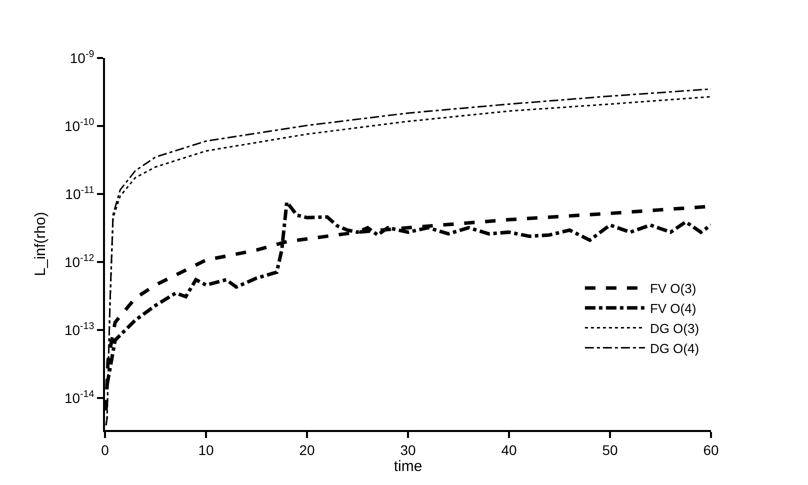  What do you see at coordinates (675, 348) in the screenshot?
I see `legend-label: DG O(4)` at bounding box center [675, 348].